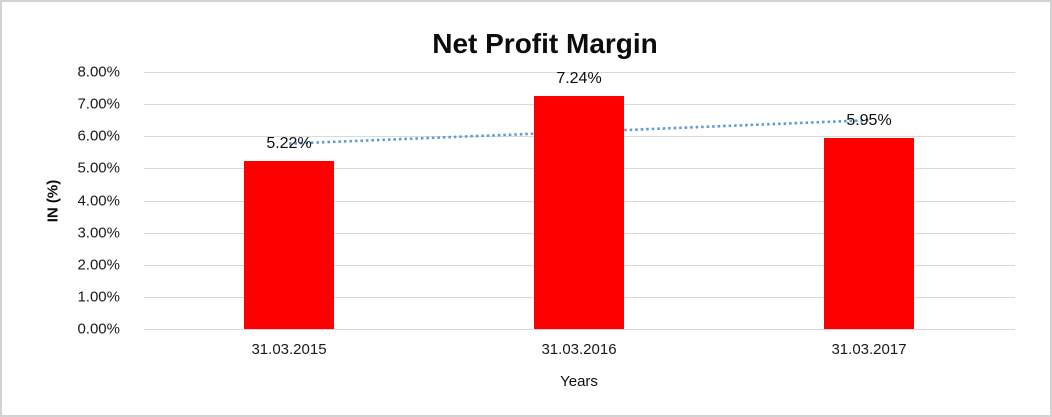 This screenshot has width=1052, height=417. What do you see at coordinates (98, 104) in the screenshot?
I see `y-tick-label: 7.00%` at bounding box center [98, 104].